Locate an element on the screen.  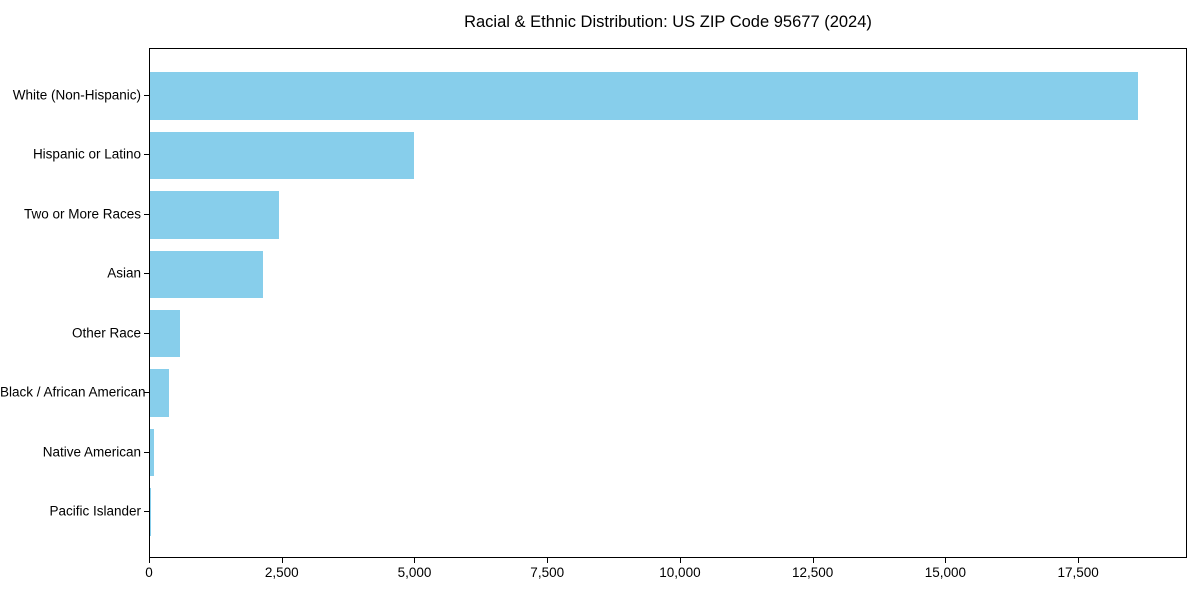
bar-other-race is located at coordinates (165, 333).